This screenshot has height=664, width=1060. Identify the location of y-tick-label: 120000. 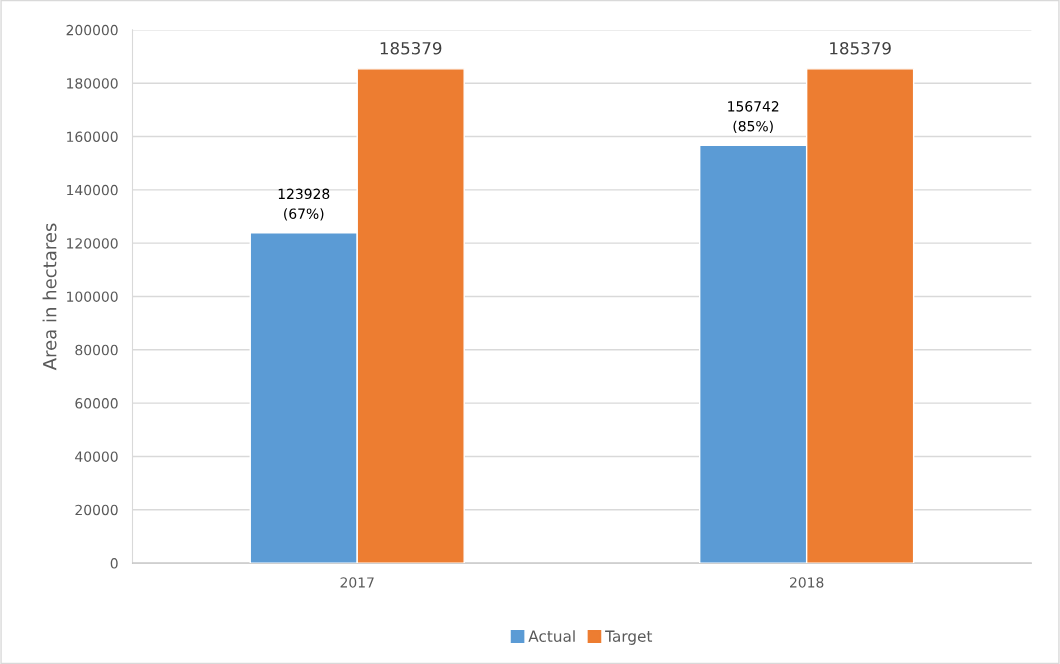
(92, 243).